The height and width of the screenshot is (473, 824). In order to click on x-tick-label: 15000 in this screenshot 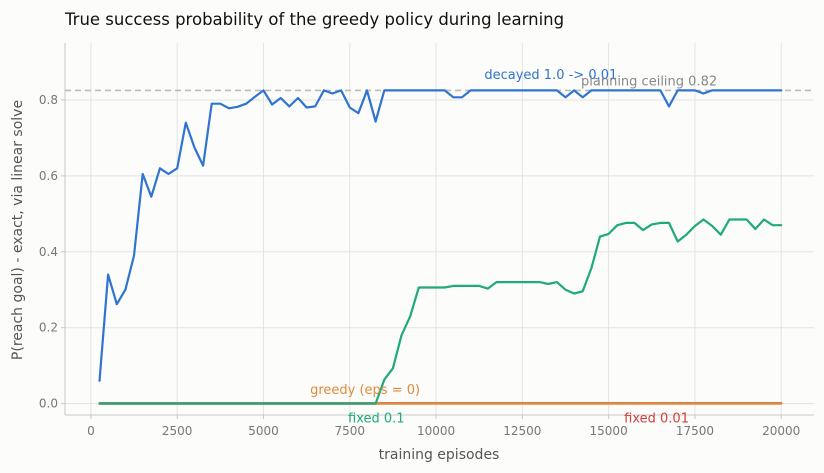, I will do `click(609, 431)`.